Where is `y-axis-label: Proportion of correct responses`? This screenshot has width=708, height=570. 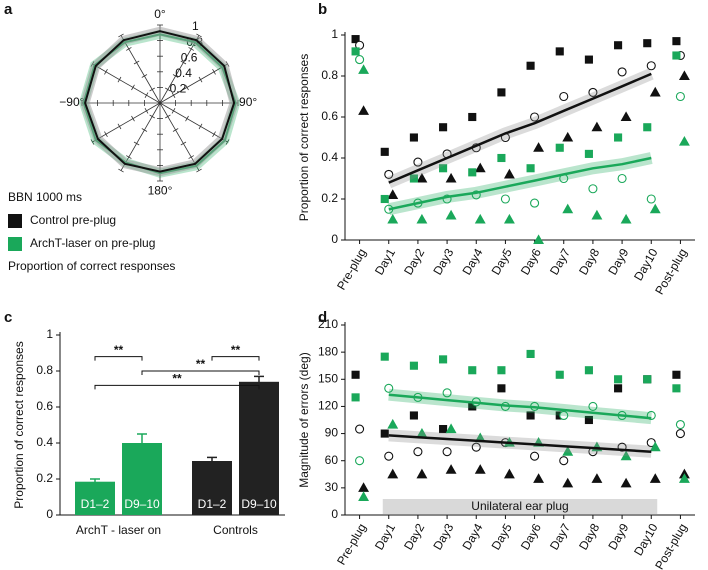 y-axis-label: Proportion of correct responses is located at coordinates (304, 137).